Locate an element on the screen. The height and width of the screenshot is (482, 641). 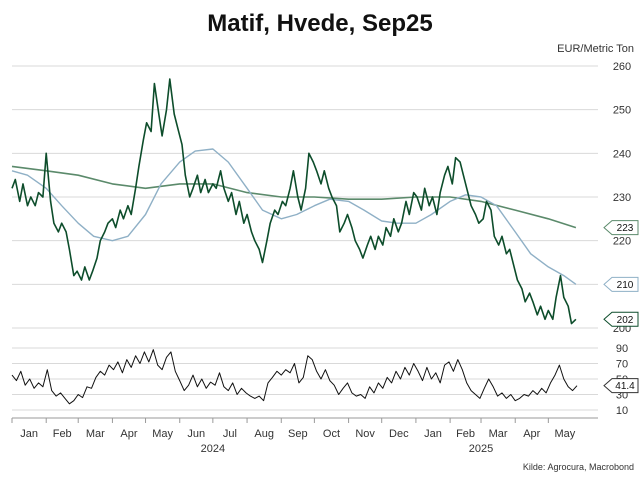
rsi-end-tag-label: 41.4 is located at coordinates (625, 386).